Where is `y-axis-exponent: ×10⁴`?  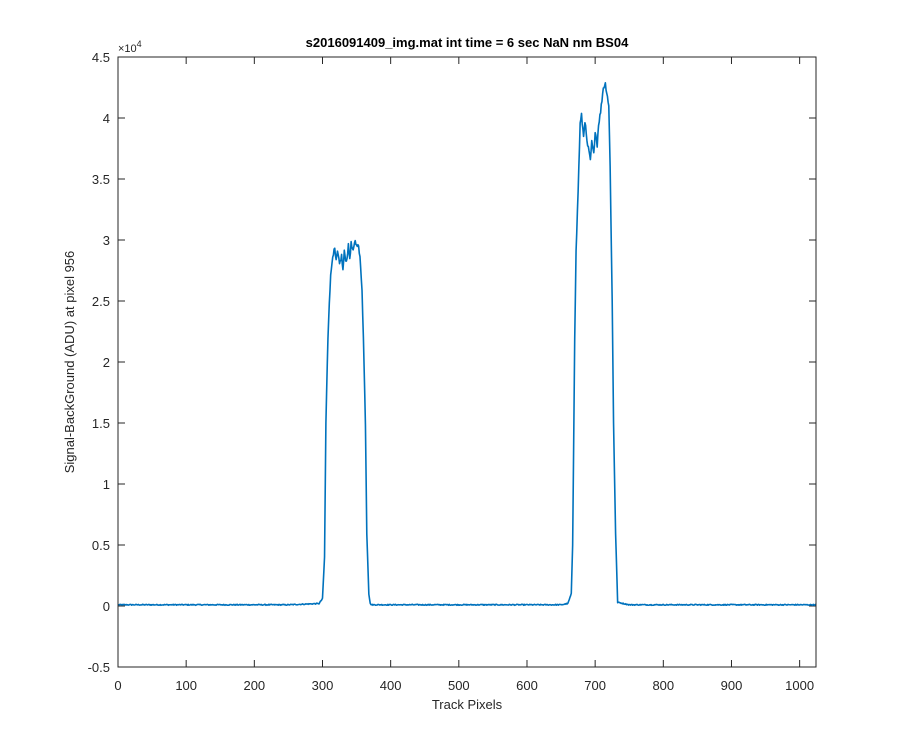 y-axis-exponent: ×10⁴ is located at coordinates (130, 47).